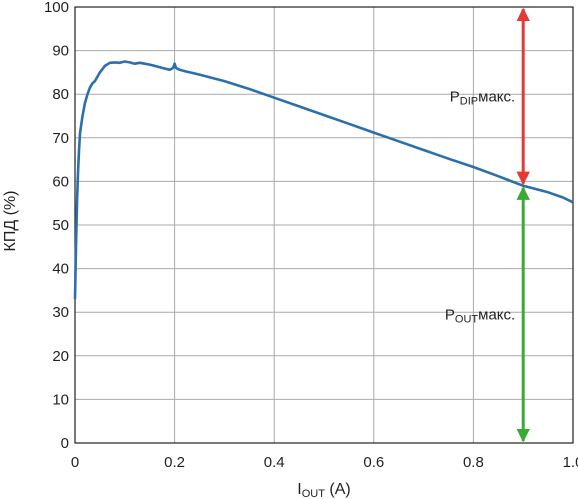 Image resolution: width=578 pixels, height=499 pixels. What do you see at coordinates (373, 462) in the screenshot?
I see `x-tick-label: 0.6` at bounding box center [373, 462].